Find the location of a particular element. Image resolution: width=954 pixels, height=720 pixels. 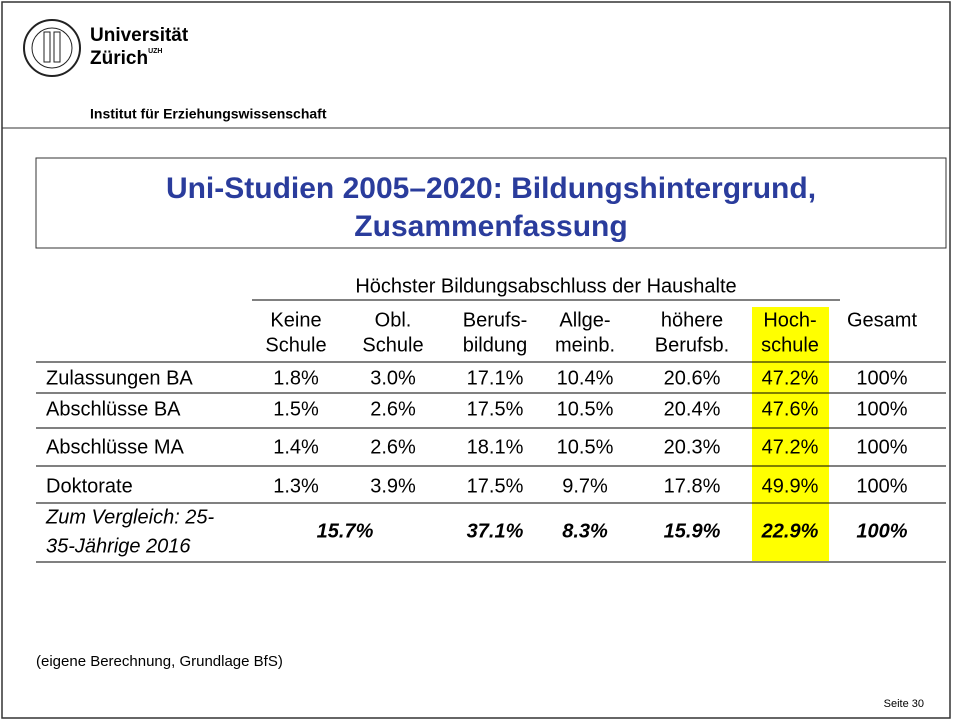

comparison-value: 15.7% is located at coordinates (345, 531).